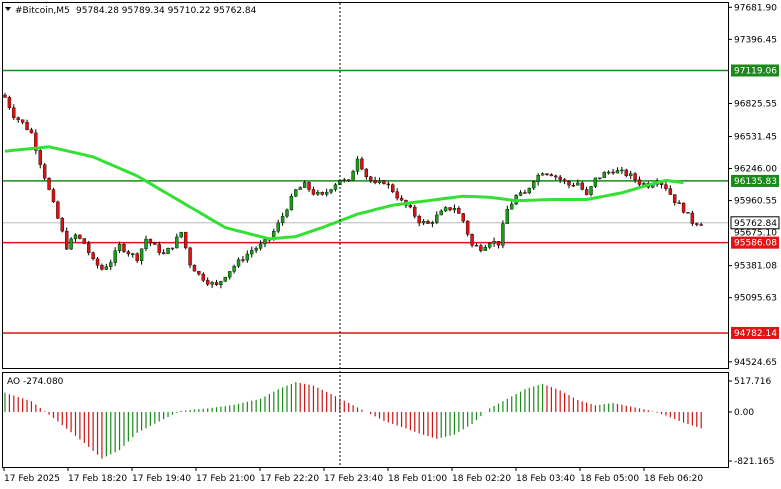 This screenshot has width=781, height=489. Describe the element at coordinates (673, 479) in the screenshot. I see `time-tick-label: 18 Feb 06:20` at that location.